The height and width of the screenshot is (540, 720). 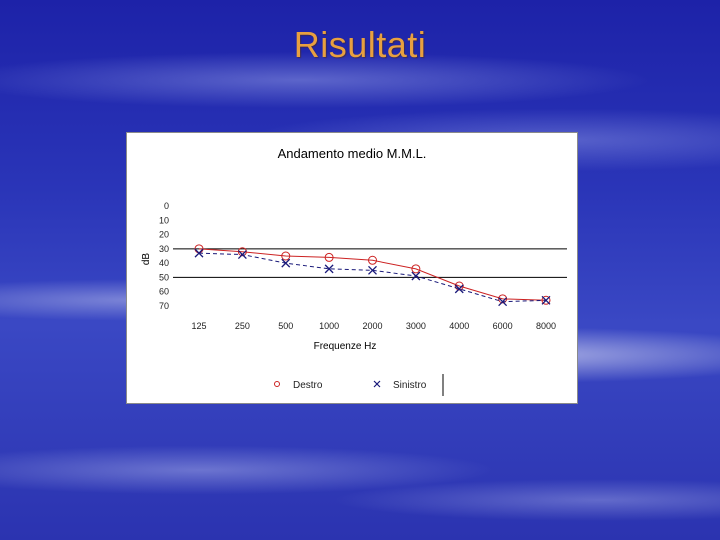 I want to click on x-tick-label: 2000, so click(x=372, y=326).